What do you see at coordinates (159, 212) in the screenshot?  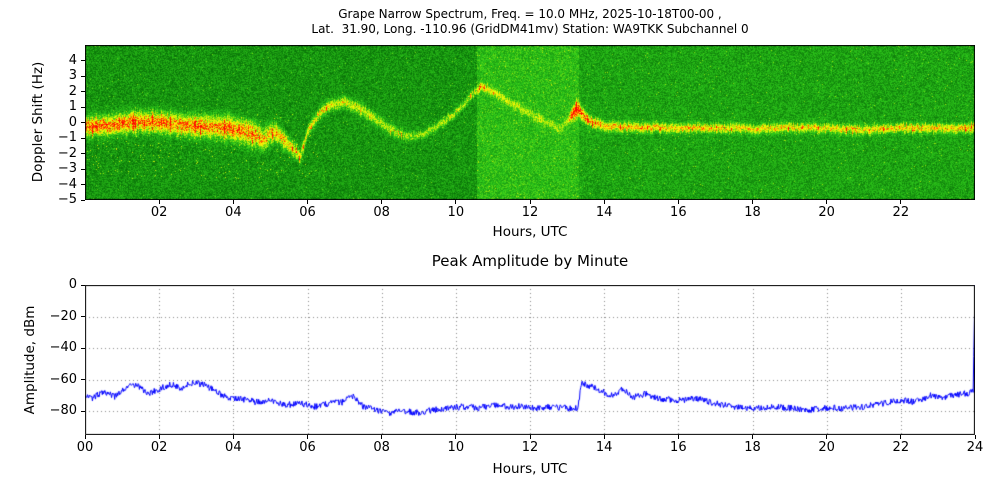 I see `spectrogram-x-tick-label: 02` at bounding box center [159, 212].